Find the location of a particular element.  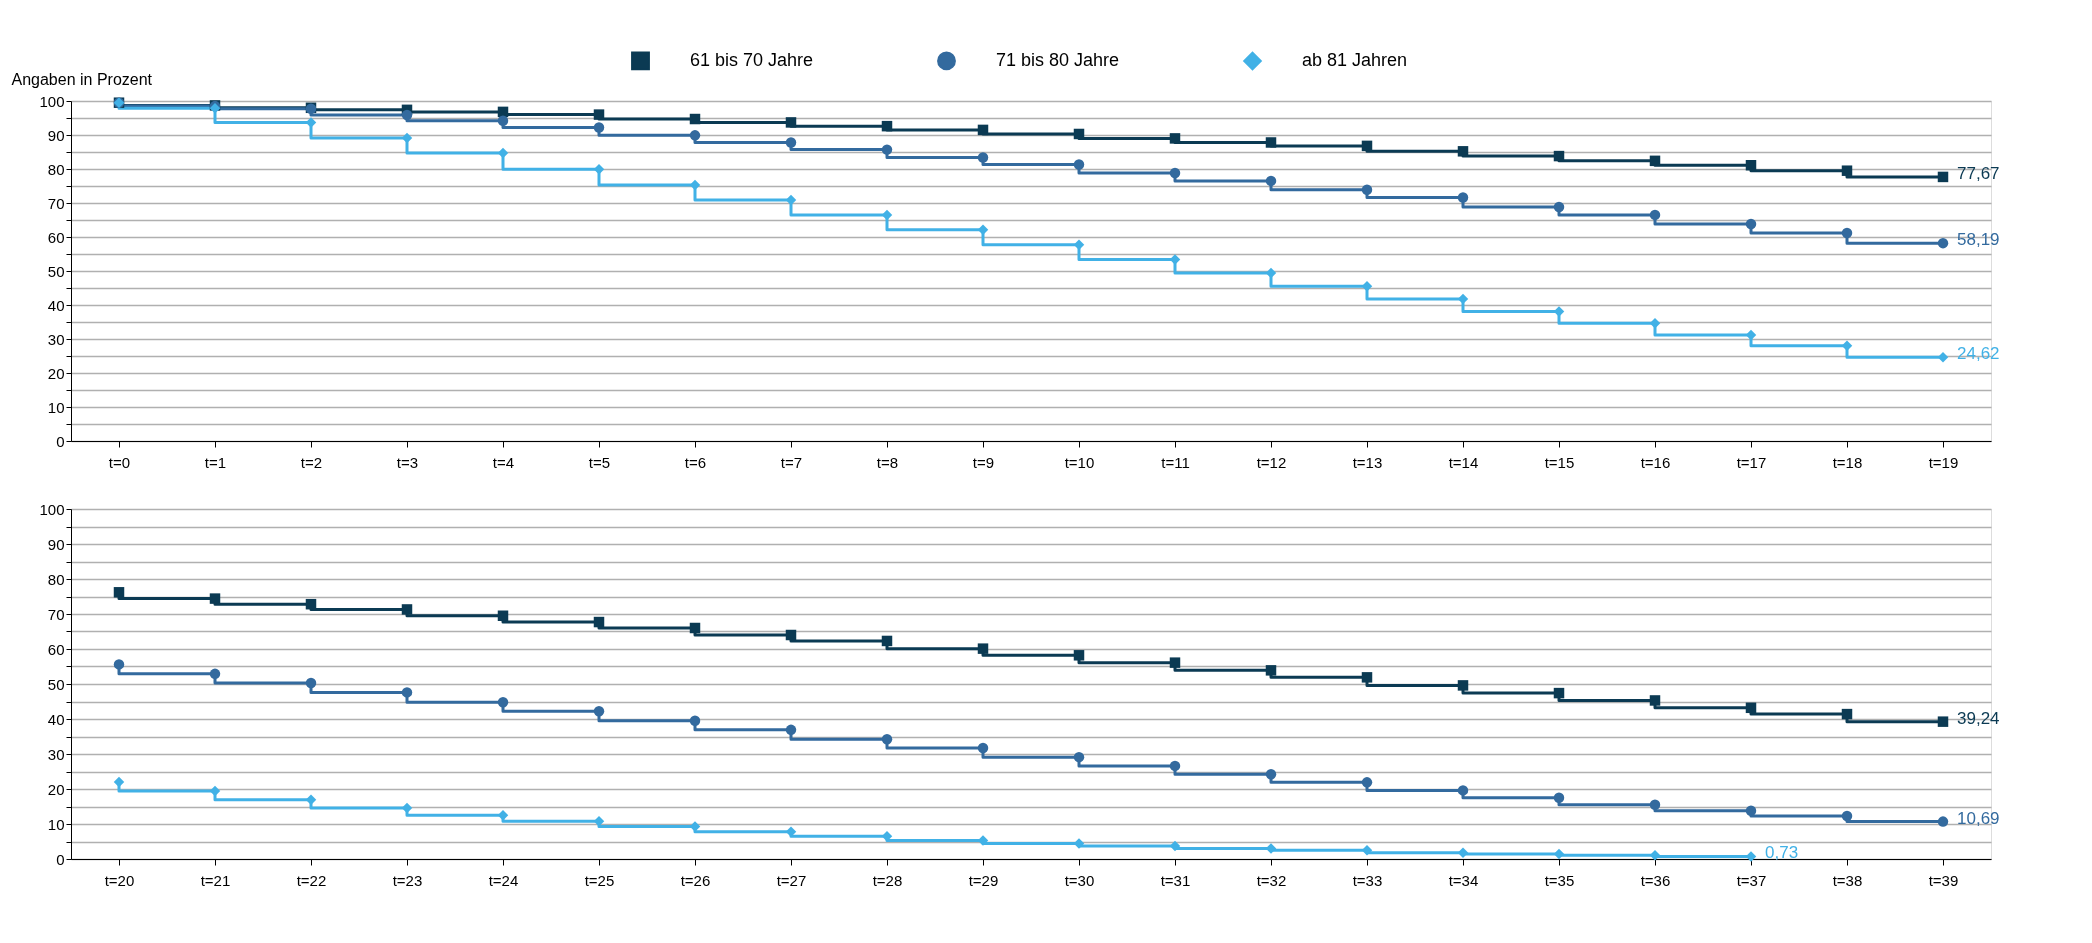

x-tick-label: t=12 is located at coordinates (1271, 462).